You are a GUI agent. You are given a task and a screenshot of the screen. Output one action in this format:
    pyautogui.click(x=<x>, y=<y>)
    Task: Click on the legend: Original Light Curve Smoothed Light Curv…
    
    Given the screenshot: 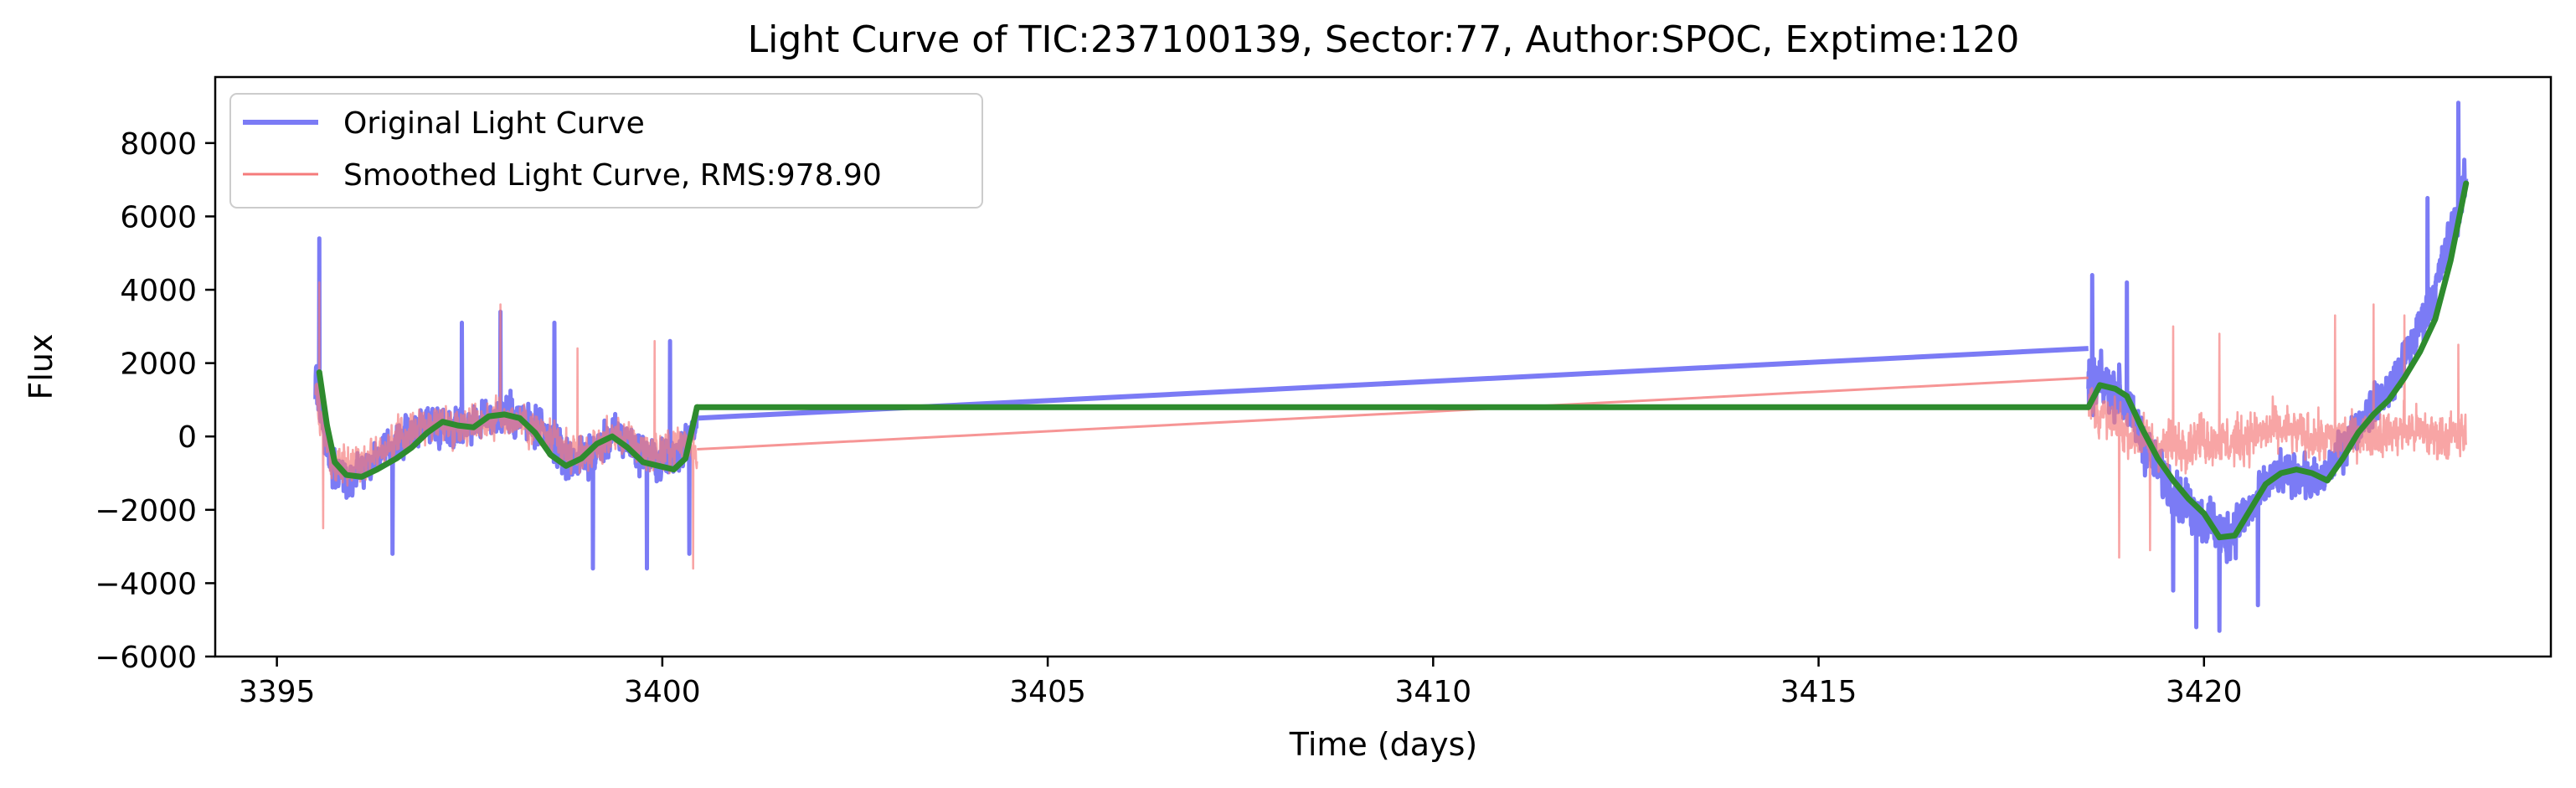 What is the action you would take?
    pyautogui.click(x=606, y=151)
    